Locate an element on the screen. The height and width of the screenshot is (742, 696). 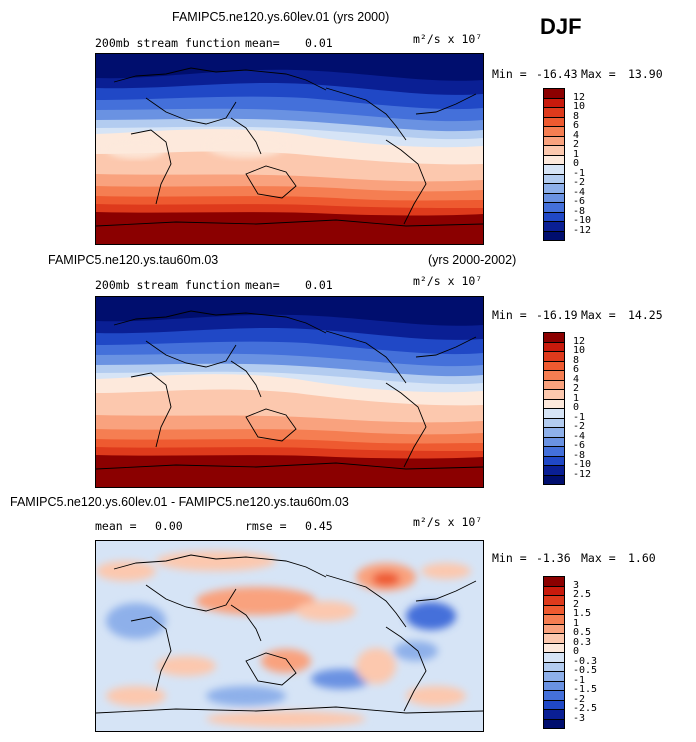
panel-2-mean-value: 0.01 is located at coordinates (319, 285).